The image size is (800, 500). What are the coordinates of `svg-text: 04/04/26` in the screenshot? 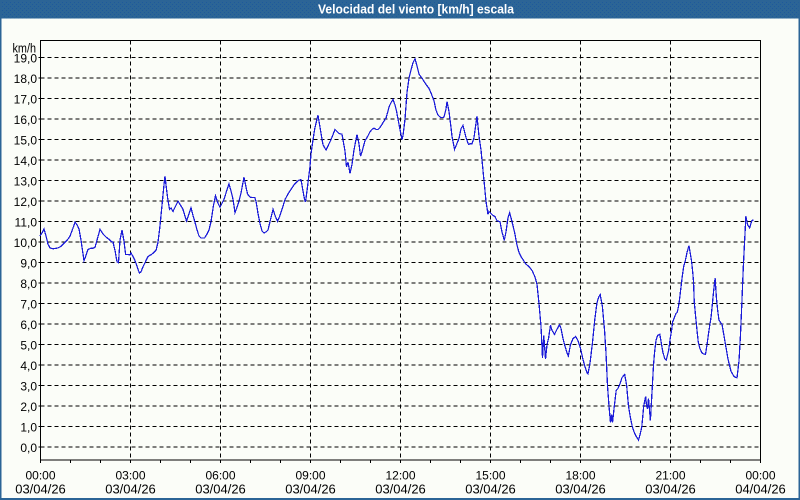 It's located at (760, 489).